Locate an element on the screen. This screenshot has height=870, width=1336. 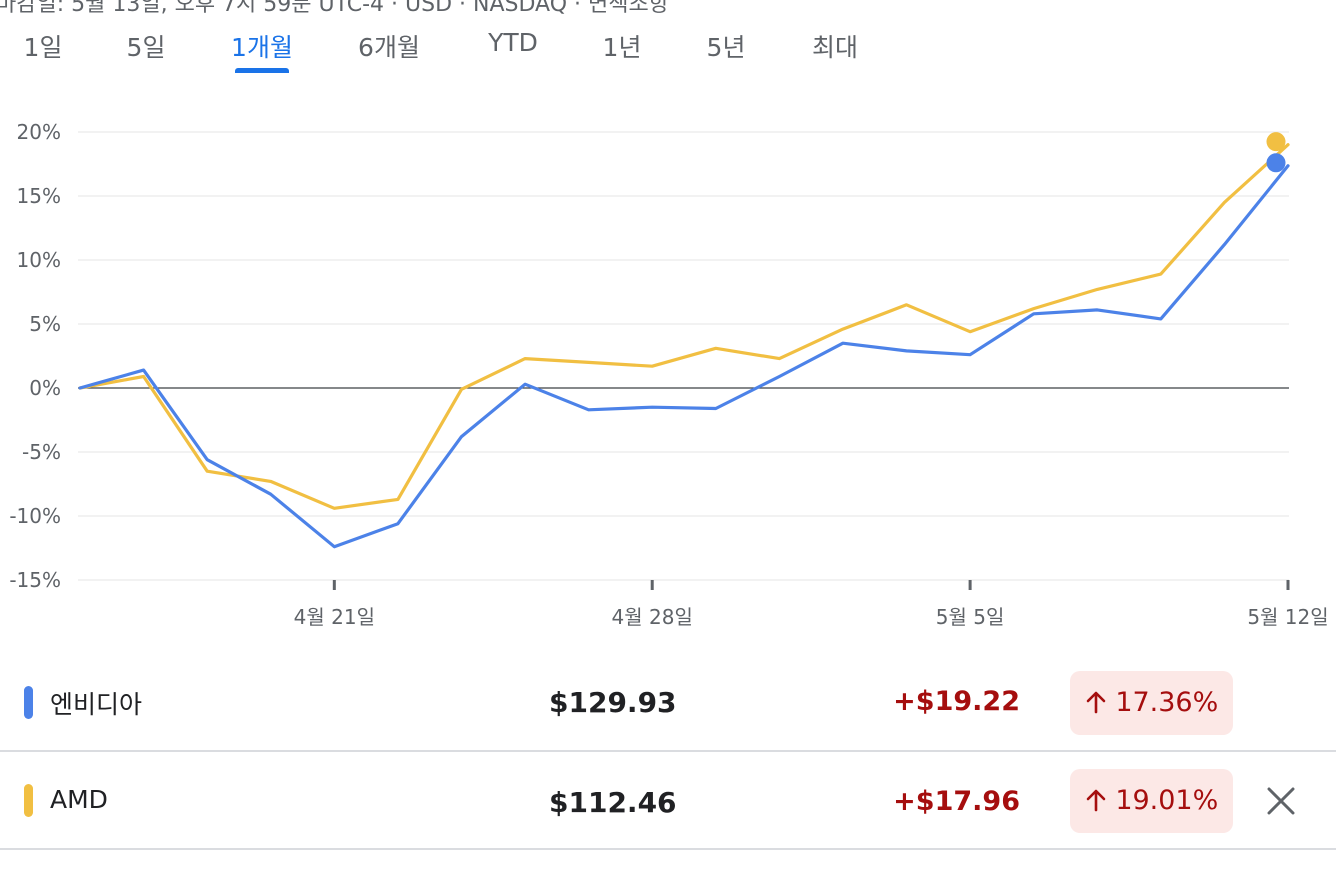
y-tick-label: -10% is located at coordinates (35, 516).